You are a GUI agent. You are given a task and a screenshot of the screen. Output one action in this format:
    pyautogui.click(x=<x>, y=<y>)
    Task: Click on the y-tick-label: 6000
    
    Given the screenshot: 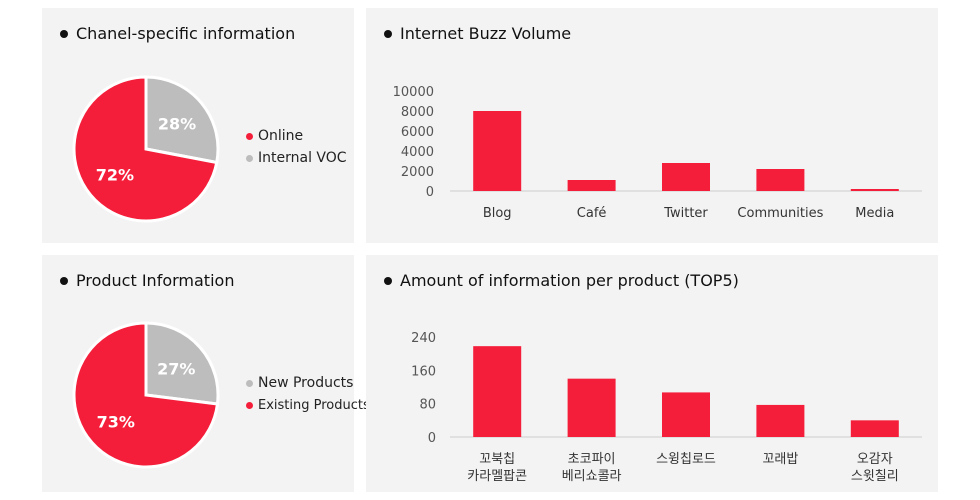 What is the action you would take?
    pyautogui.click(x=417, y=132)
    